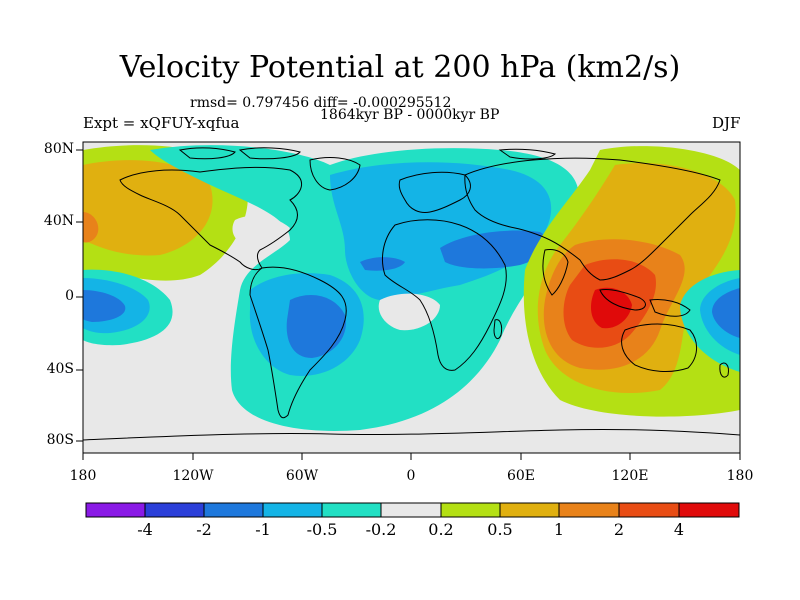 The image size is (800, 600). What do you see at coordinates (302, 476) in the screenshot?
I see `lon-tick-label: 60W` at bounding box center [302, 476].